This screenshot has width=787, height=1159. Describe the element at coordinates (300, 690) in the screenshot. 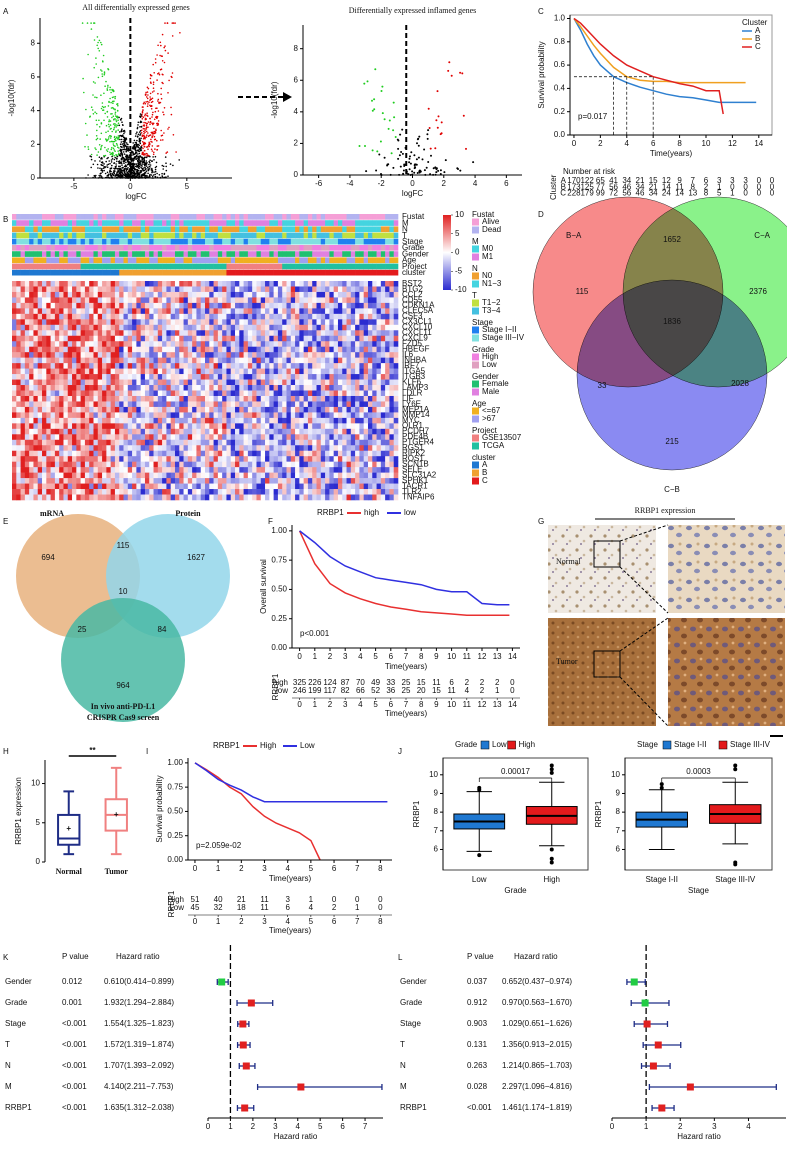

I see `risk-count: 246` at that location.